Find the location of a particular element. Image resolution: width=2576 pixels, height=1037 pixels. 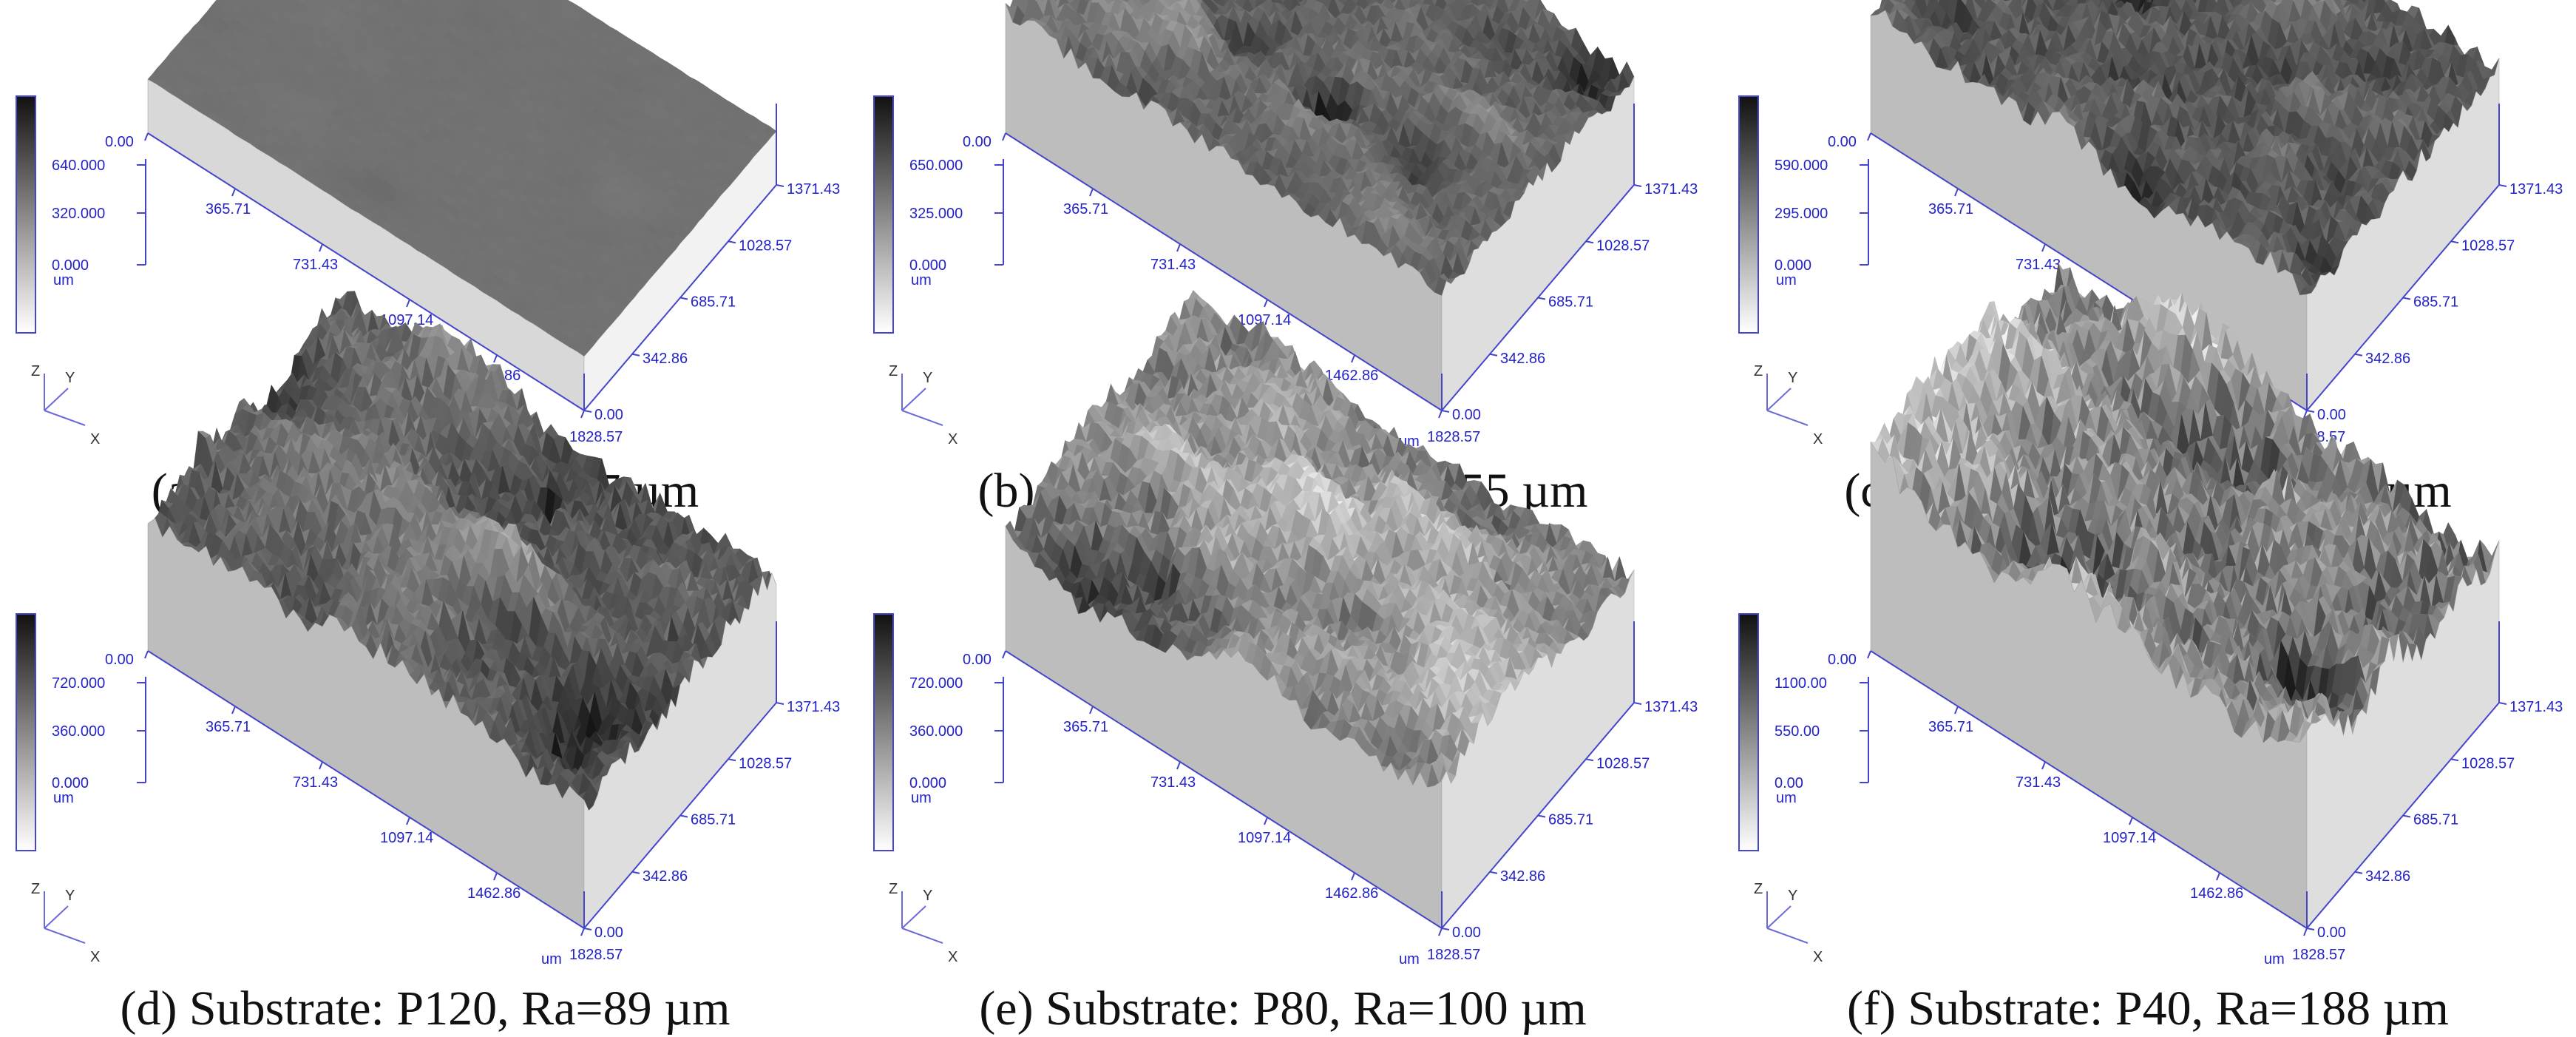

triad-x-label: X is located at coordinates (95, 439).